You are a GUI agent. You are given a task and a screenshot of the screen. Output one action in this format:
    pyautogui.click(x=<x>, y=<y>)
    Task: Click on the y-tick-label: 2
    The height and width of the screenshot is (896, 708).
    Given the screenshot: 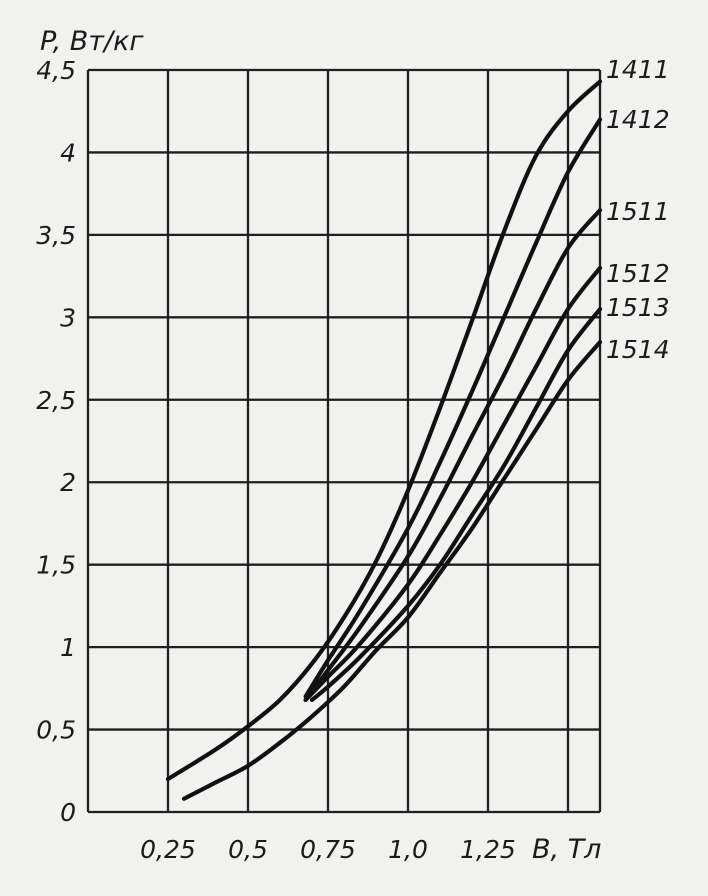 What is the action you would take?
    pyautogui.click(x=68, y=482)
    